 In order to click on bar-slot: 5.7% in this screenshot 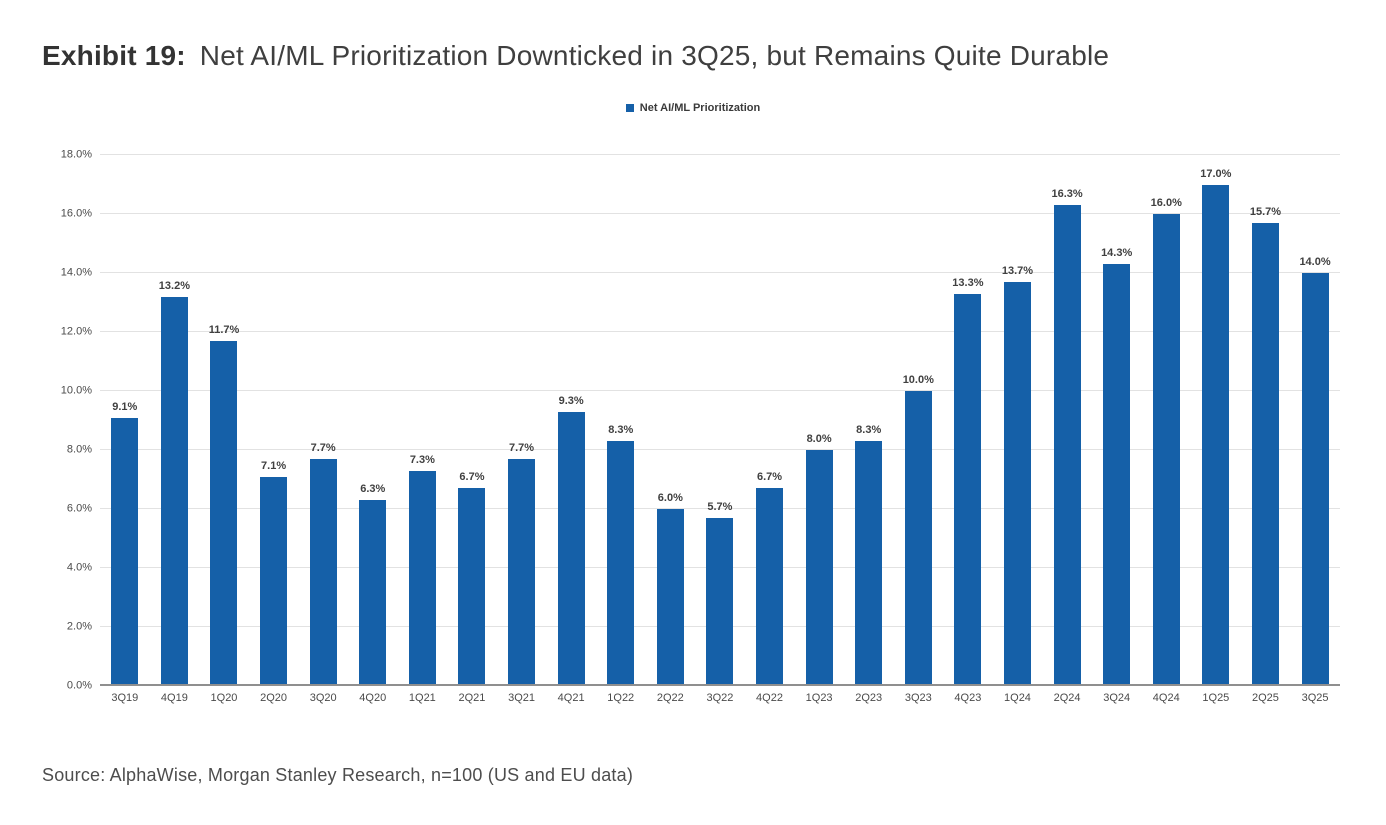, I will do `click(720, 420)`.